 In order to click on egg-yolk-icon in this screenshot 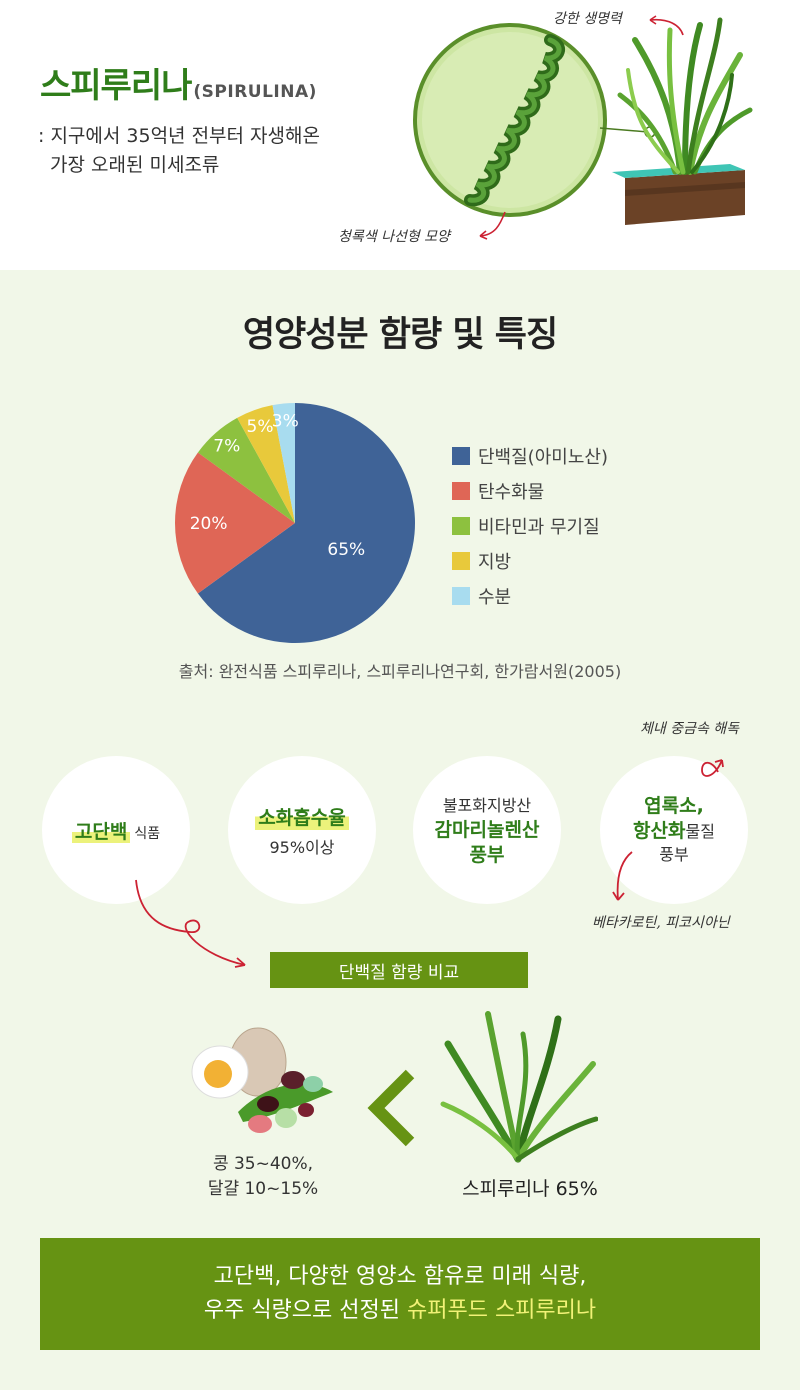, I will do `click(218, 1074)`.